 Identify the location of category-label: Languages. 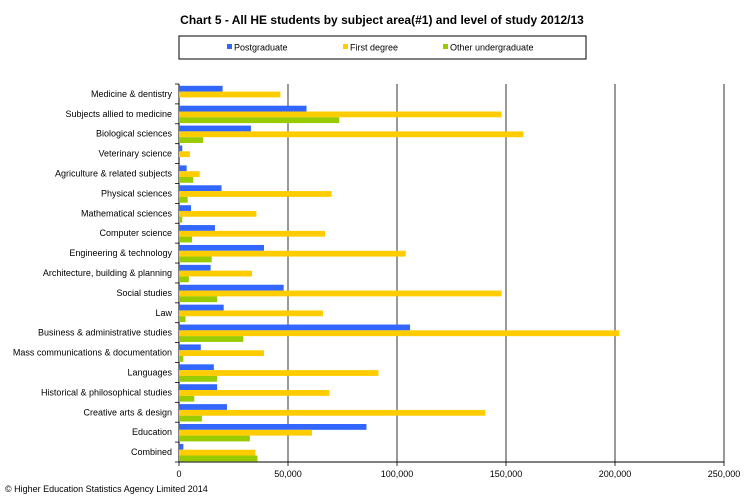
(149, 372).